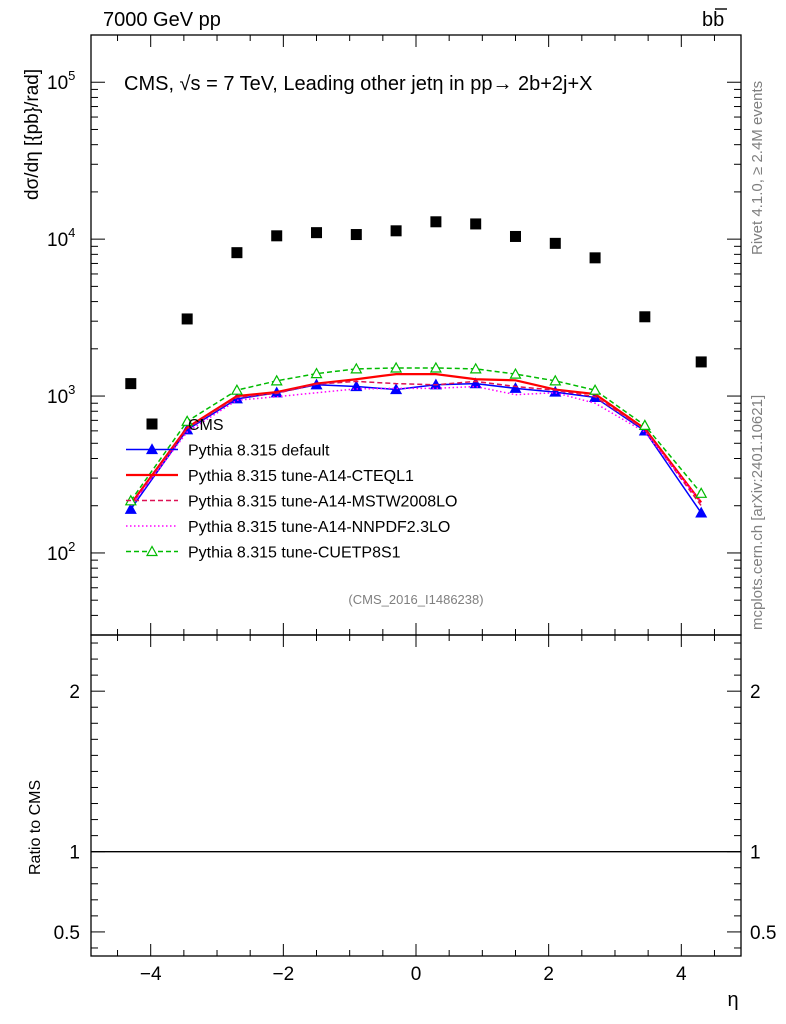  I want to click on ratio-tick-label-left: 1, so click(74, 853).